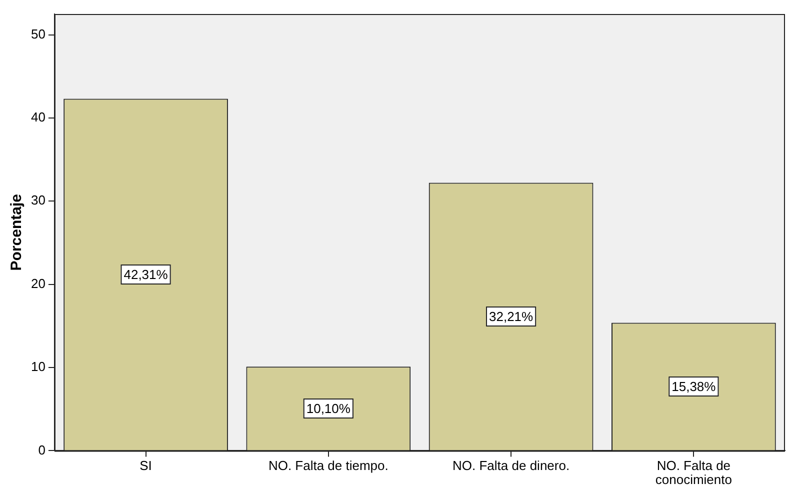 This screenshot has width=789, height=490. What do you see at coordinates (693, 472) in the screenshot?
I see `x-tick-label: NO. Falta de conocimiento` at bounding box center [693, 472].